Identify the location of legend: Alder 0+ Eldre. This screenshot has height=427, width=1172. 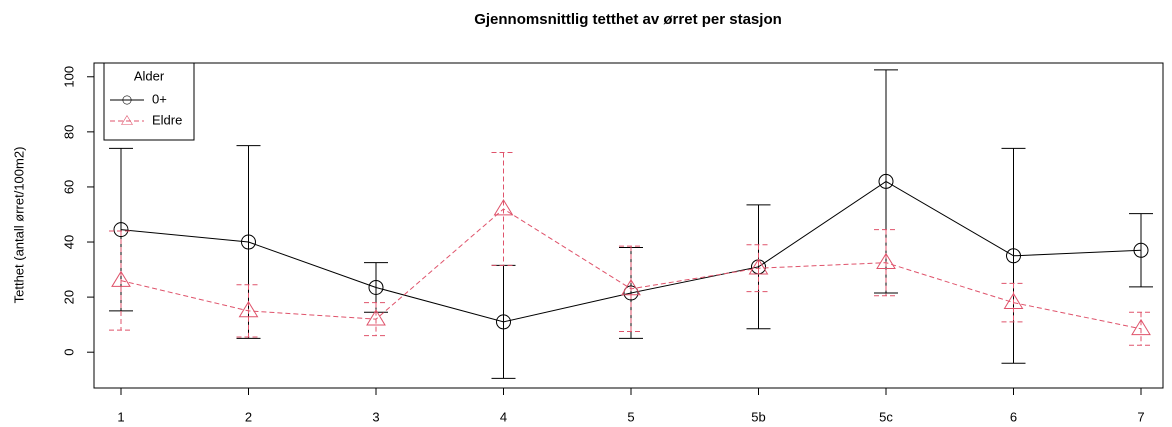
(149, 101).